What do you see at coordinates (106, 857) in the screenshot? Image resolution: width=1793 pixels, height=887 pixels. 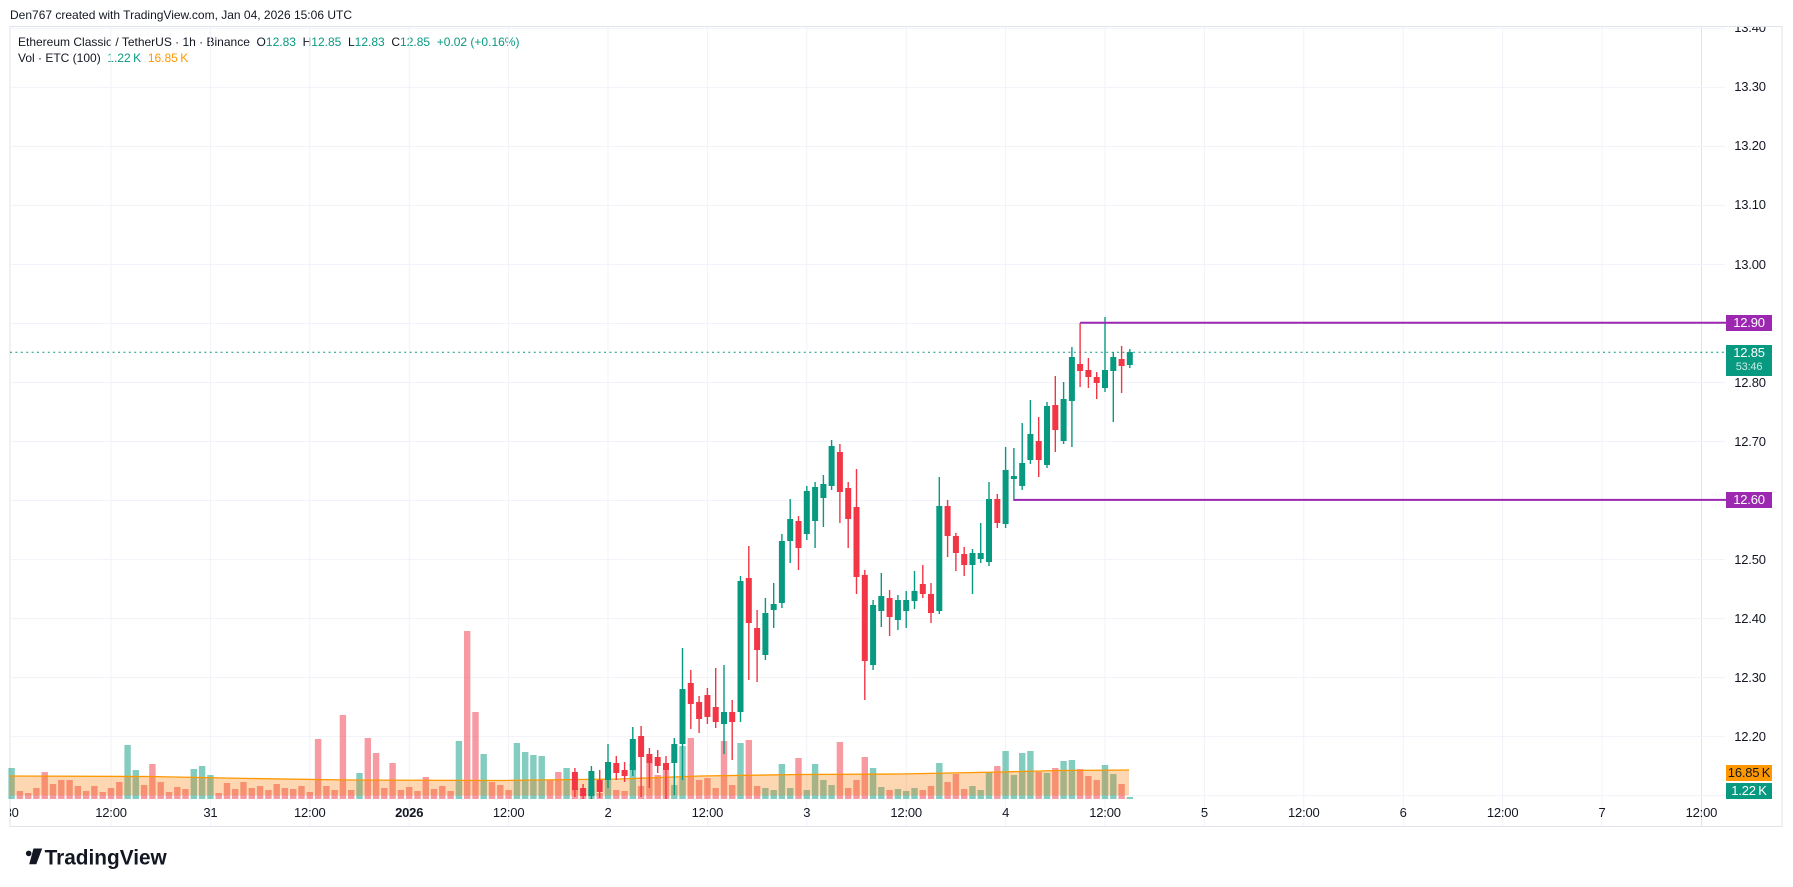 I see `svg-text: TradingView` at bounding box center [106, 857].